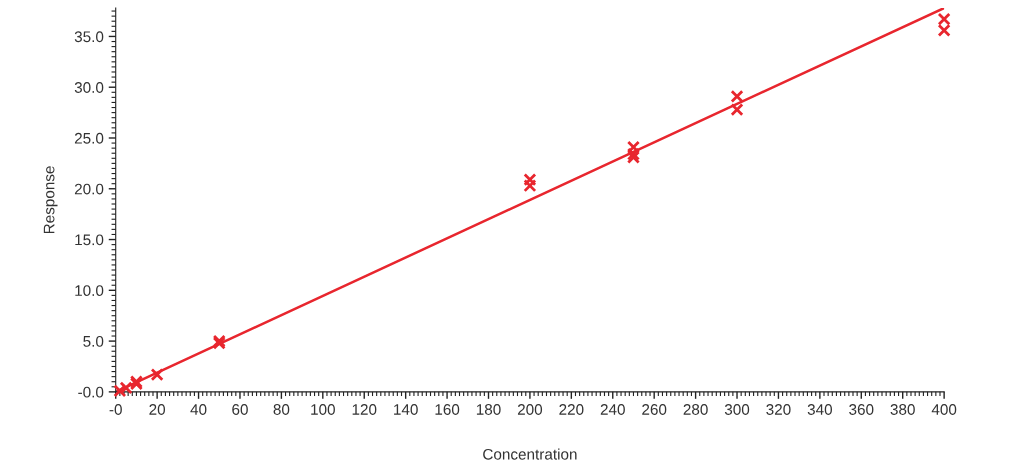 The width and height of the screenshot is (1024, 471). What do you see at coordinates (778, 409) in the screenshot?
I see `x-tick-label: 320` at bounding box center [778, 409].